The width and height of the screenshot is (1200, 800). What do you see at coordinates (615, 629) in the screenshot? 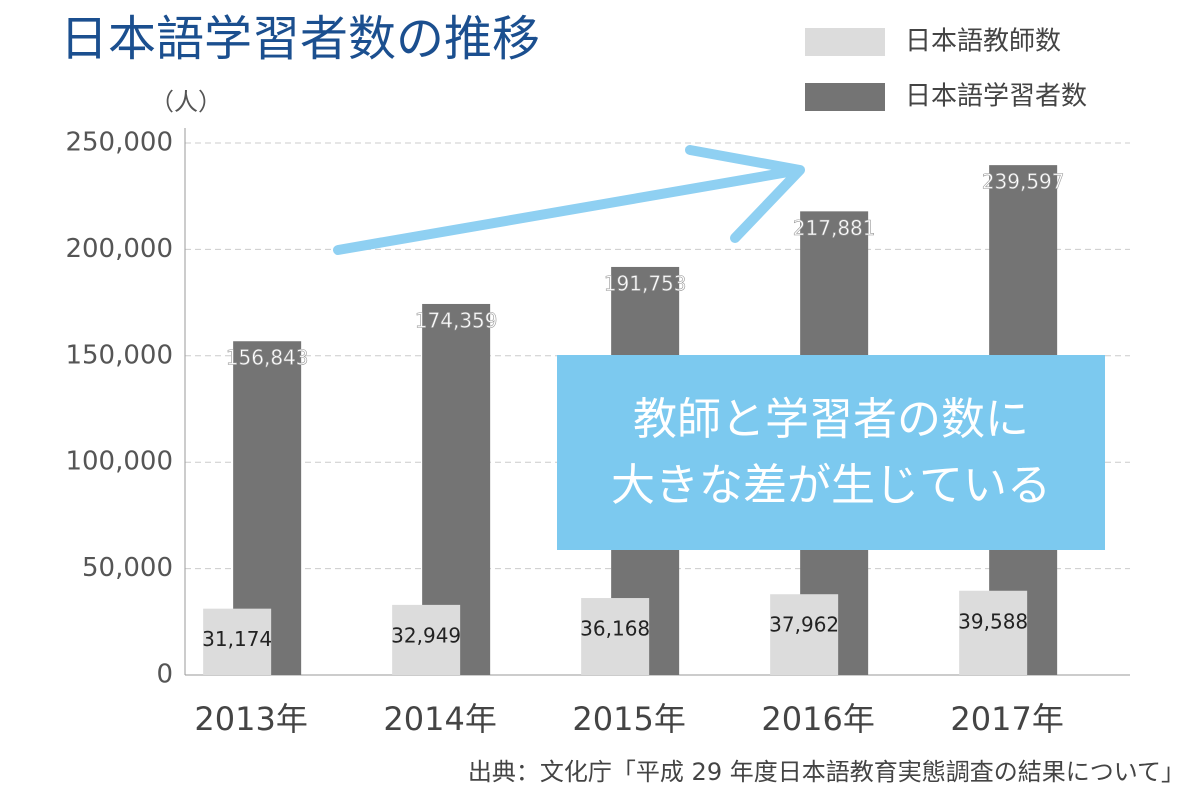
I see `value-label: 36,168` at bounding box center [615, 629].